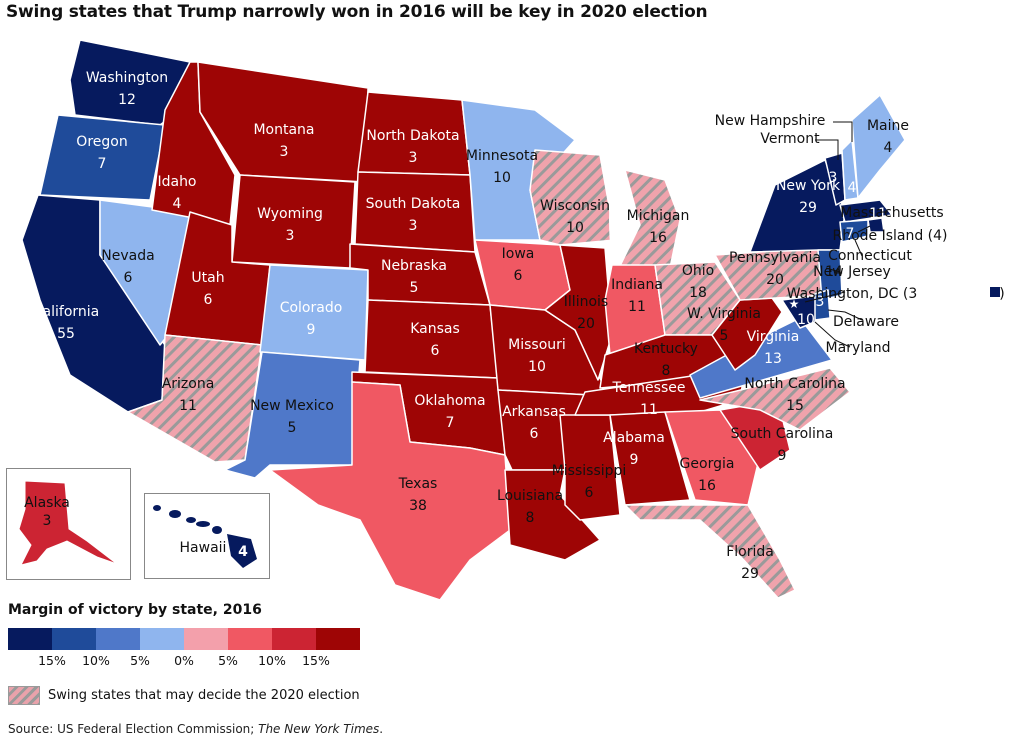 The height and width of the screenshot is (744, 1024). I want to click on state-label-california: California, so click(66, 312).